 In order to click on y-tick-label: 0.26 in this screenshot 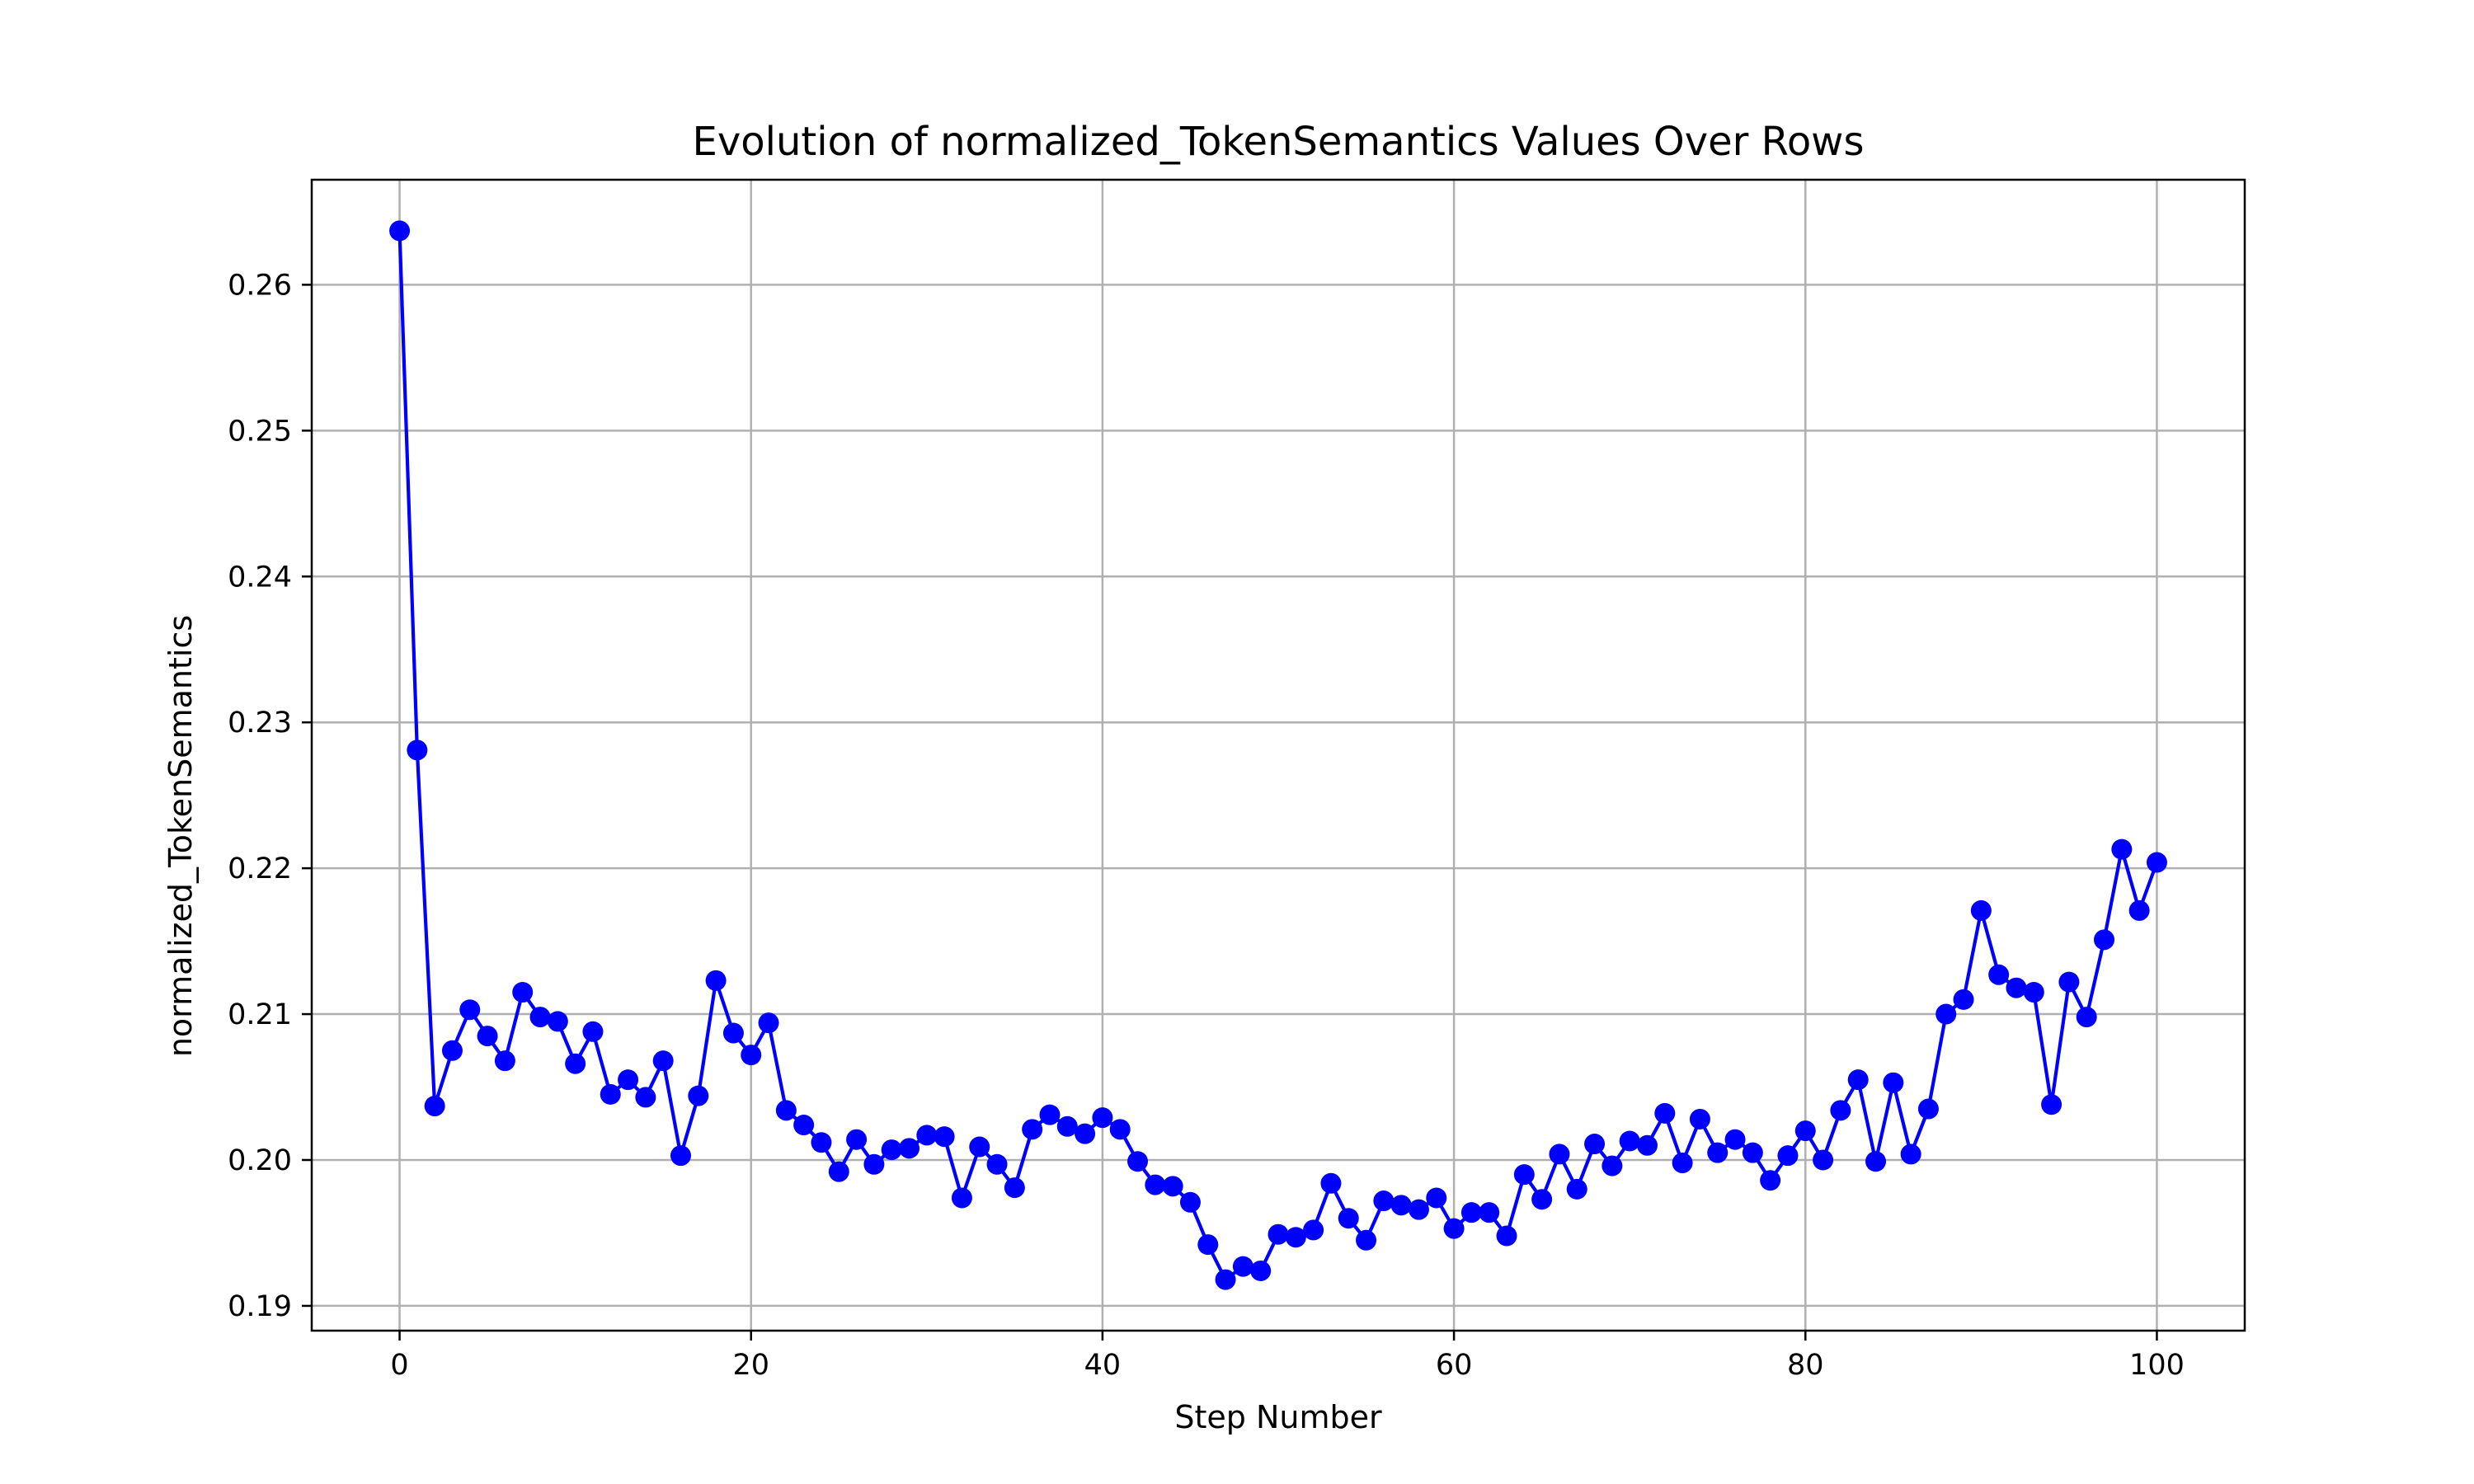, I will do `click(260, 285)`.